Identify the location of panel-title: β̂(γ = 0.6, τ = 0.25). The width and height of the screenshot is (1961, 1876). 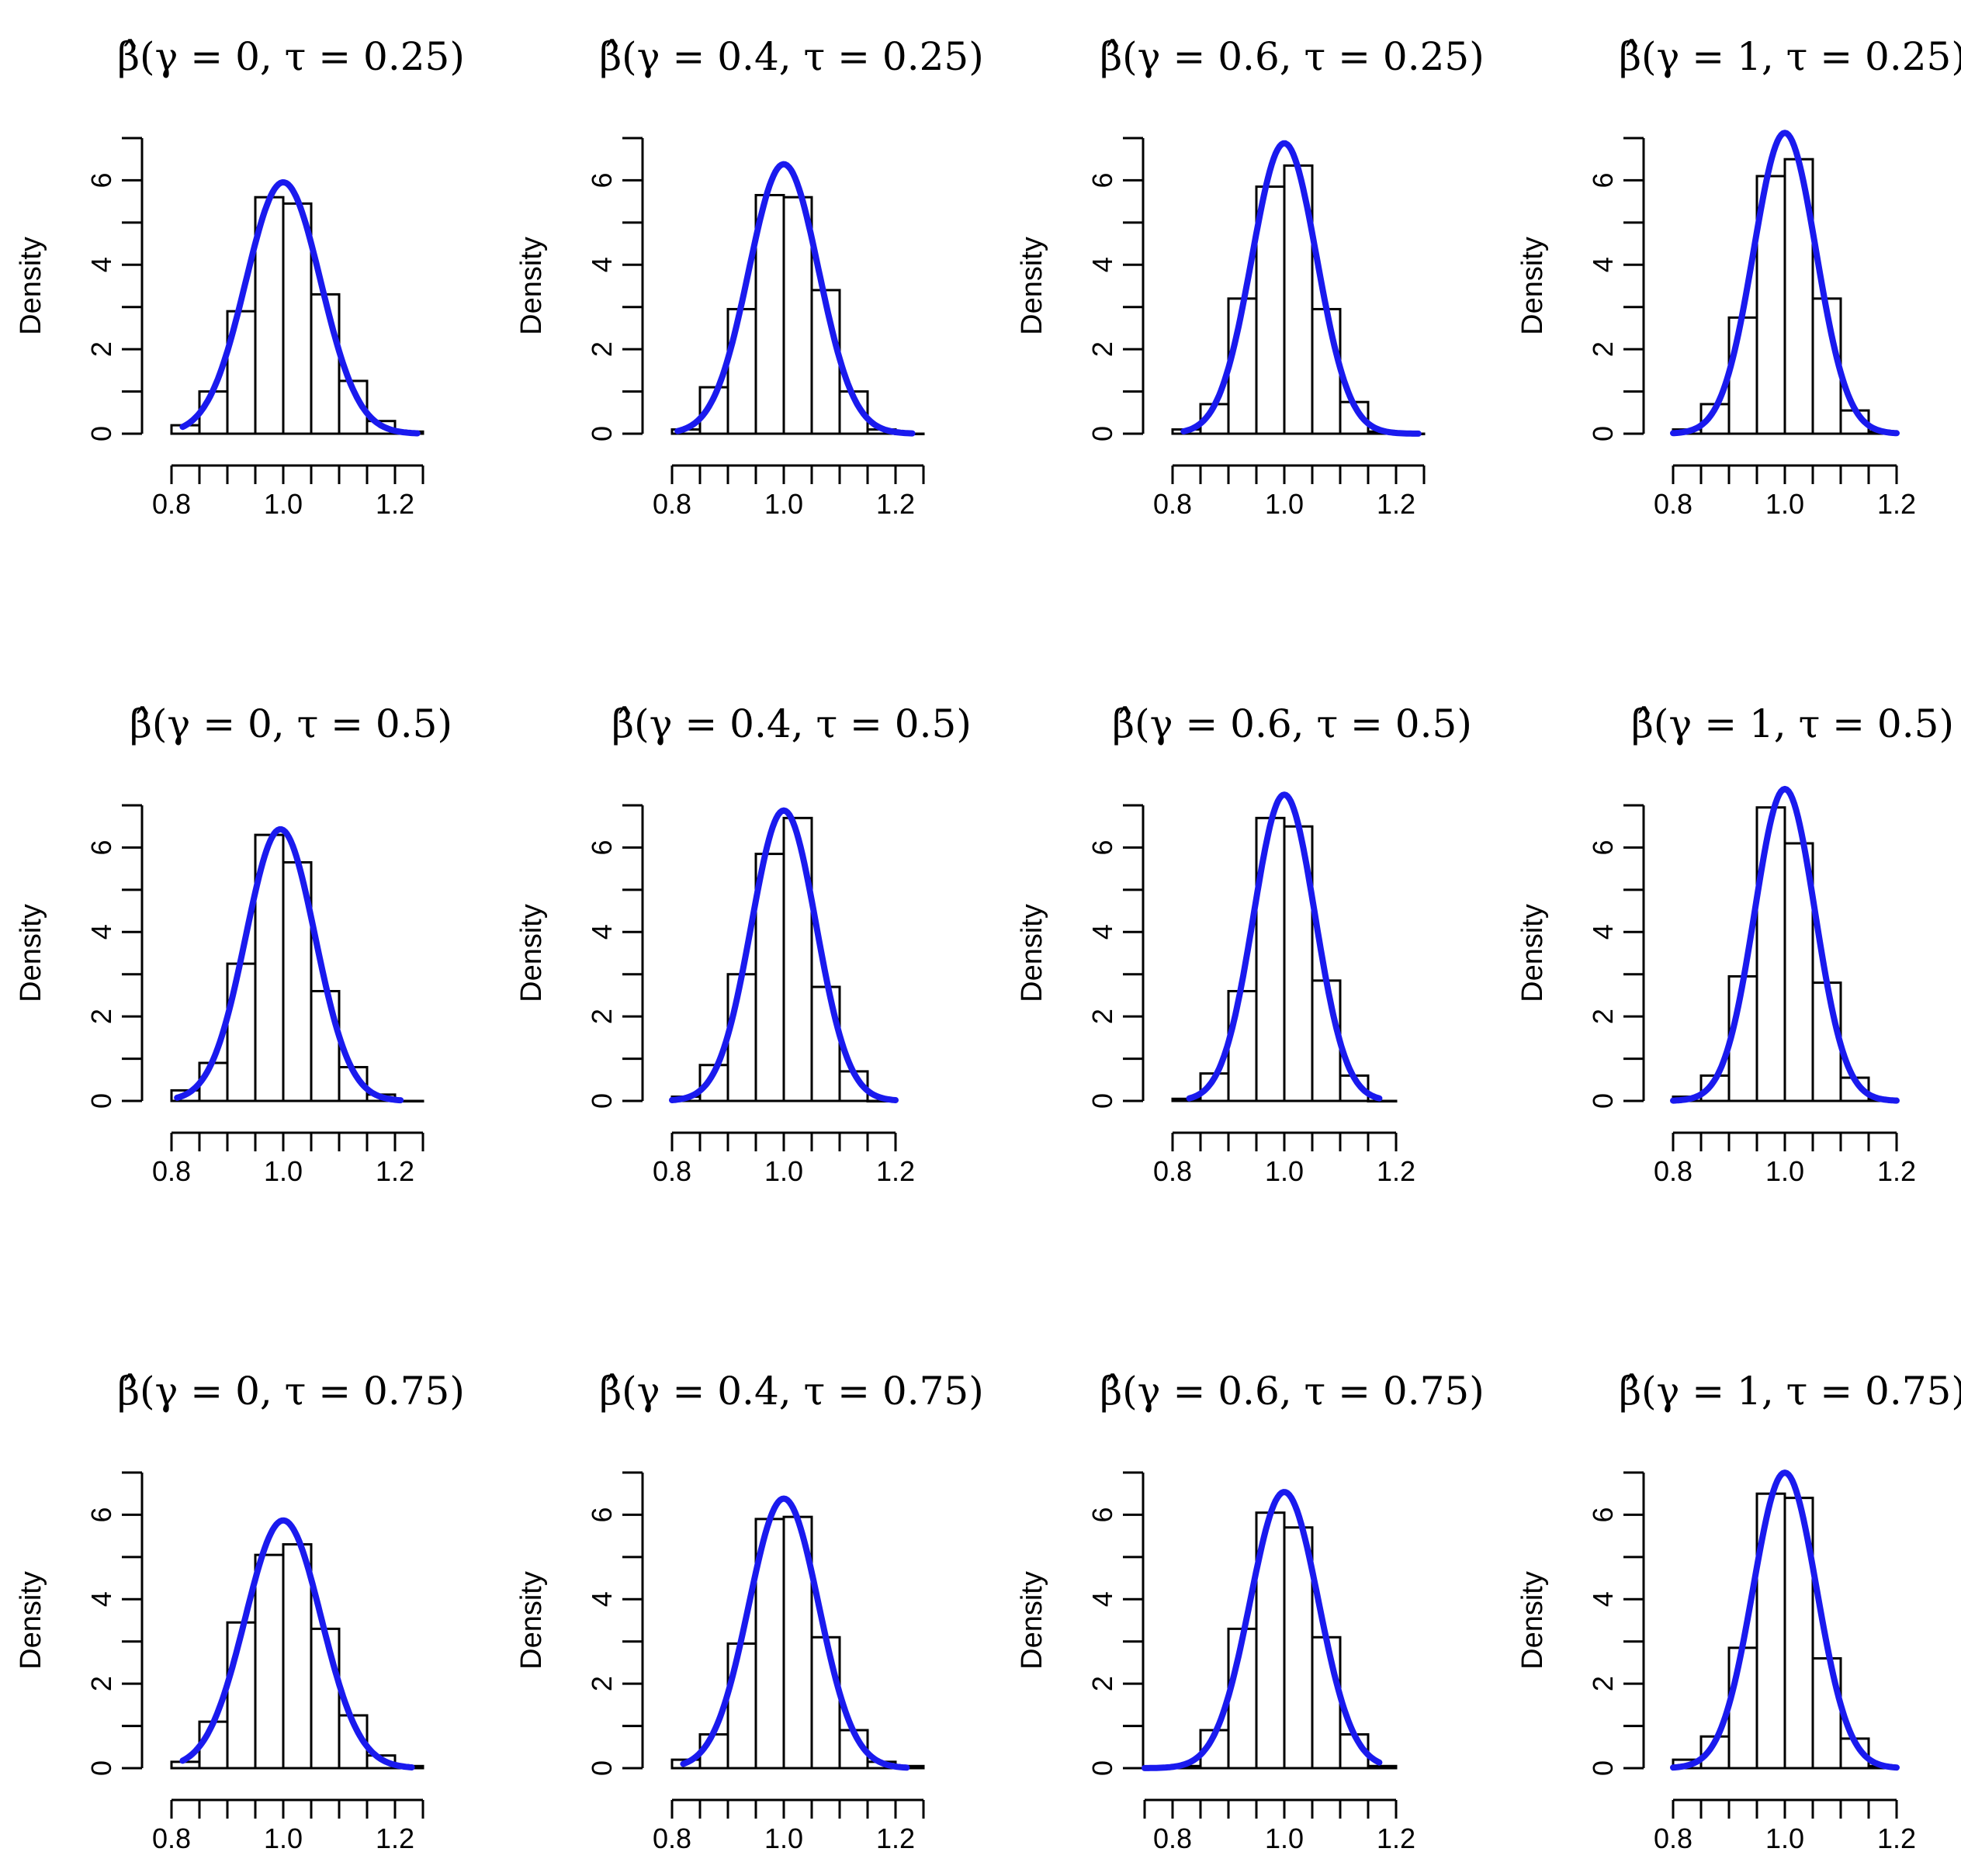
(1292, 56).